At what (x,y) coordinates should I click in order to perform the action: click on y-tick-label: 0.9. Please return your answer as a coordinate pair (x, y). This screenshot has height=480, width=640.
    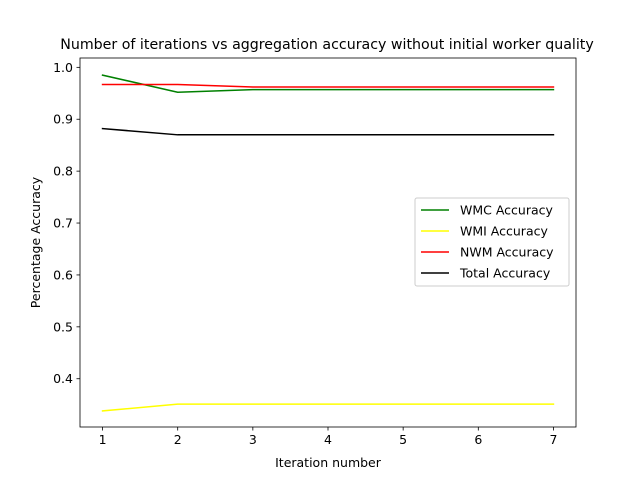
    Looking at the image, I should click on (63, 119).